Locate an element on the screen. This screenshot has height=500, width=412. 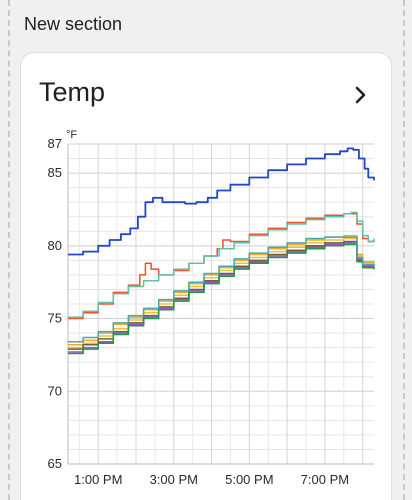
y-tick-label: 65 is located at coordinates (55, 463).